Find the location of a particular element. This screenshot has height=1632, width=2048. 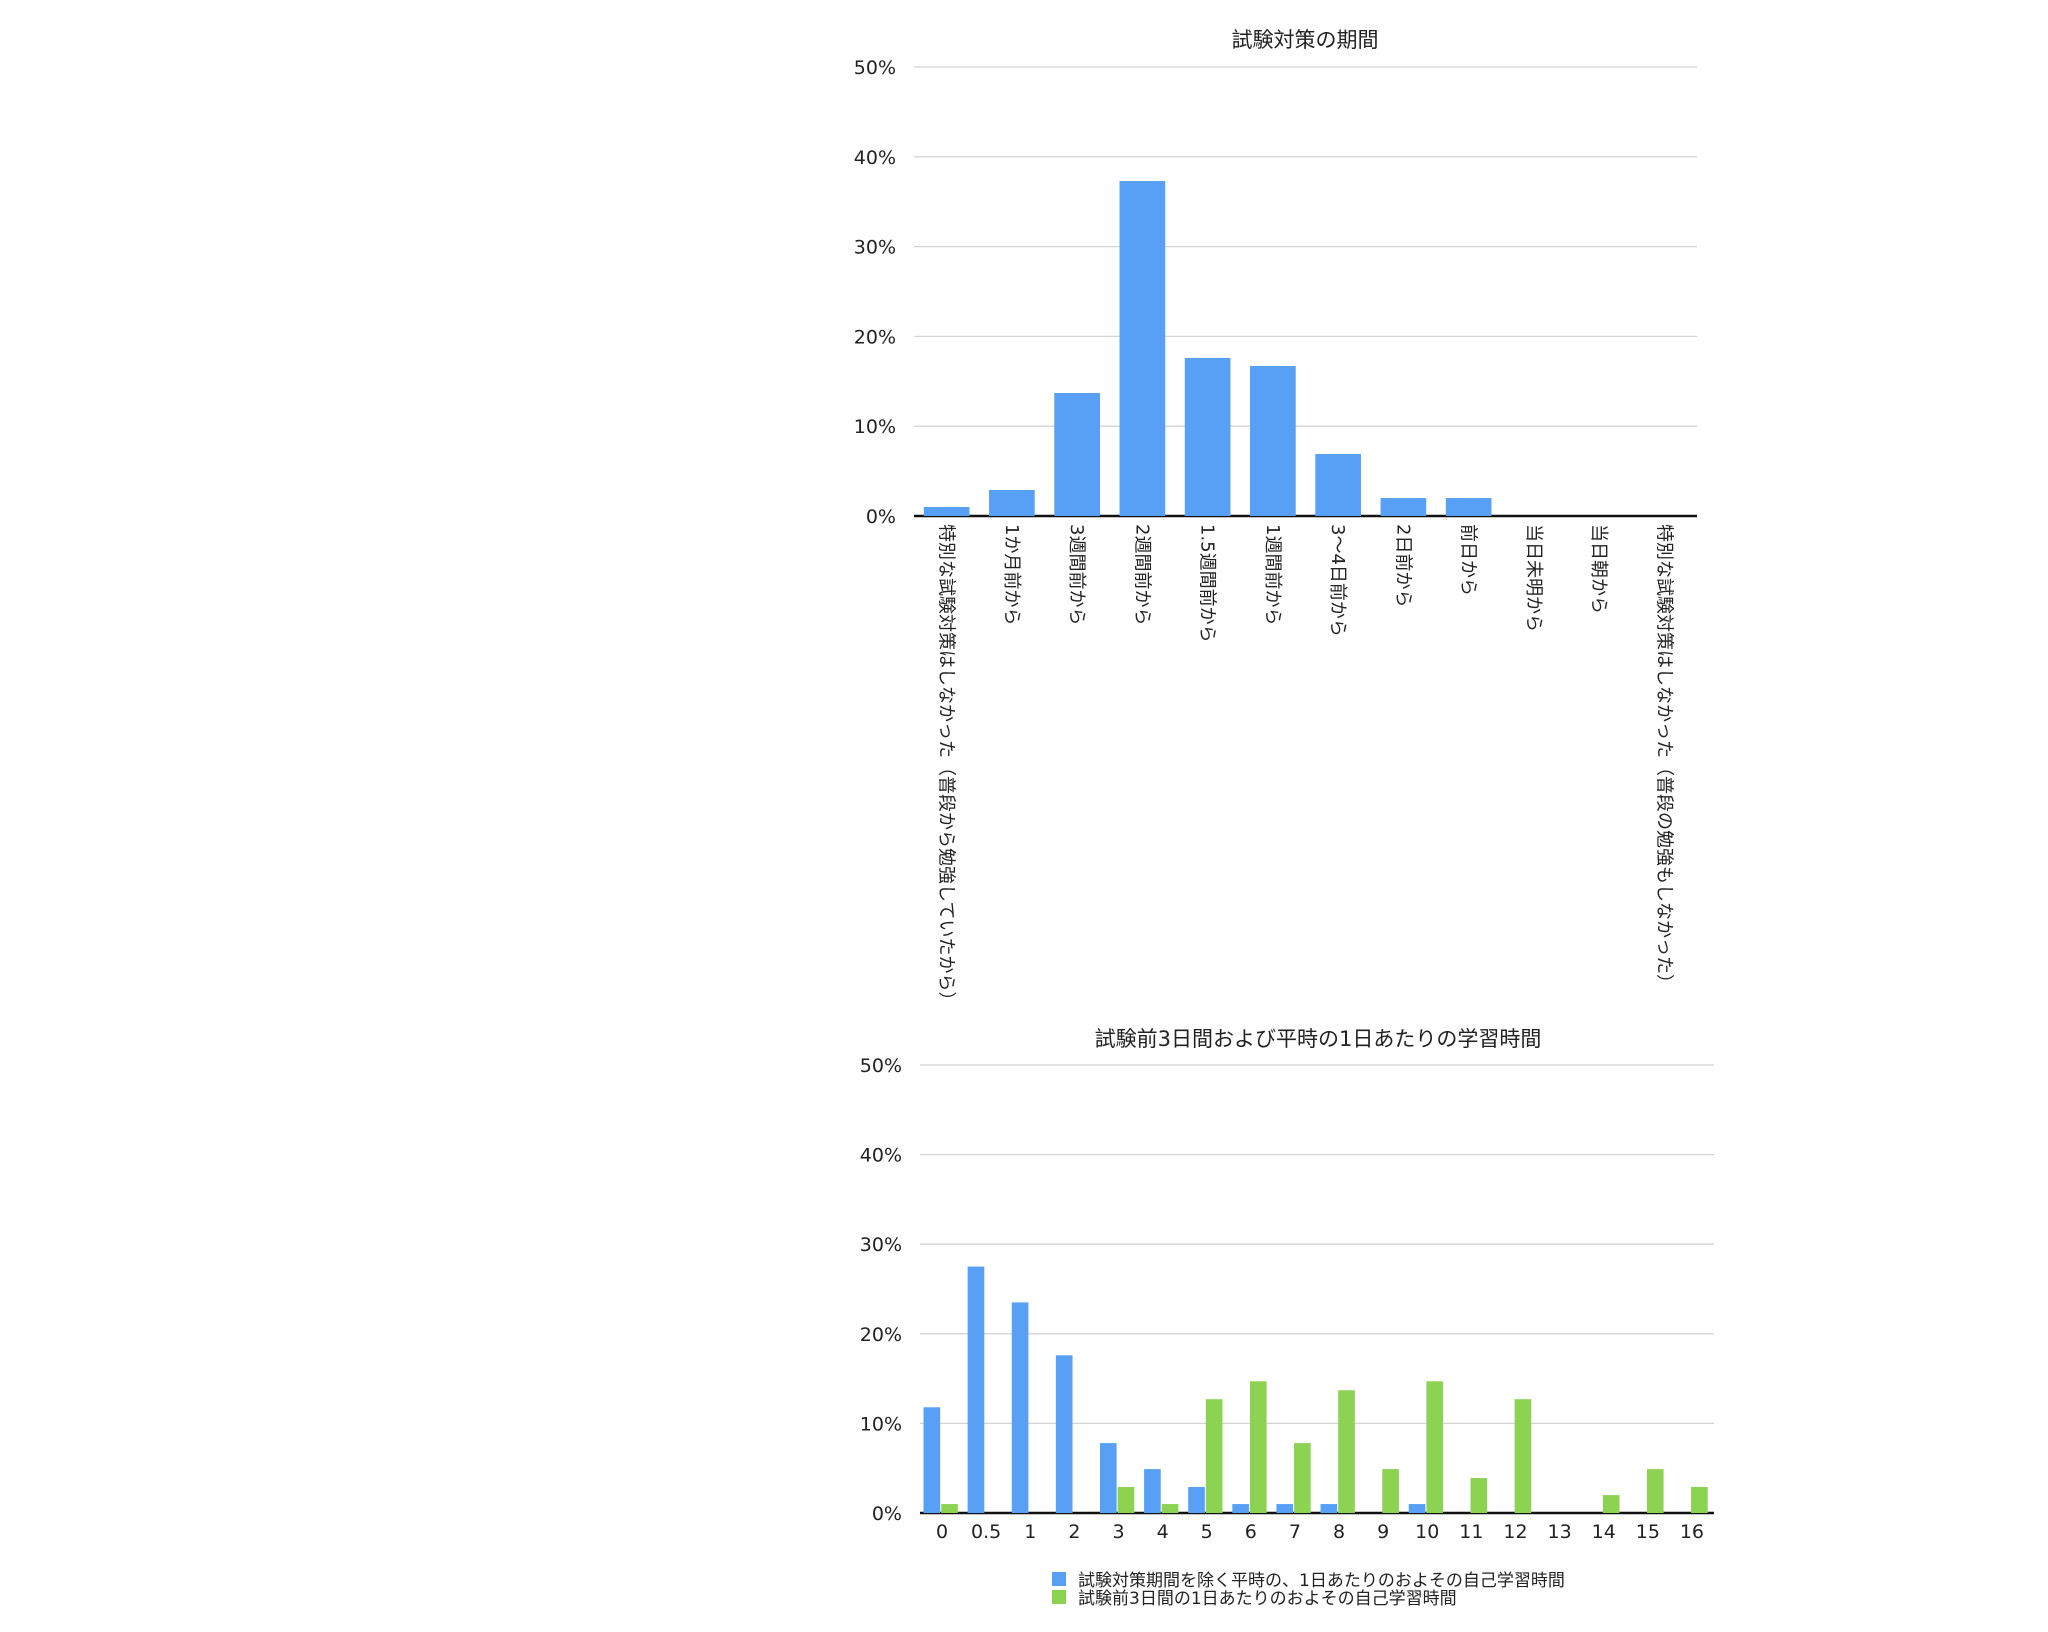

x-category-label: 特別な試験対策はしなかった（普段の勉強もしなかった） is located at coordinates (1663, 758).